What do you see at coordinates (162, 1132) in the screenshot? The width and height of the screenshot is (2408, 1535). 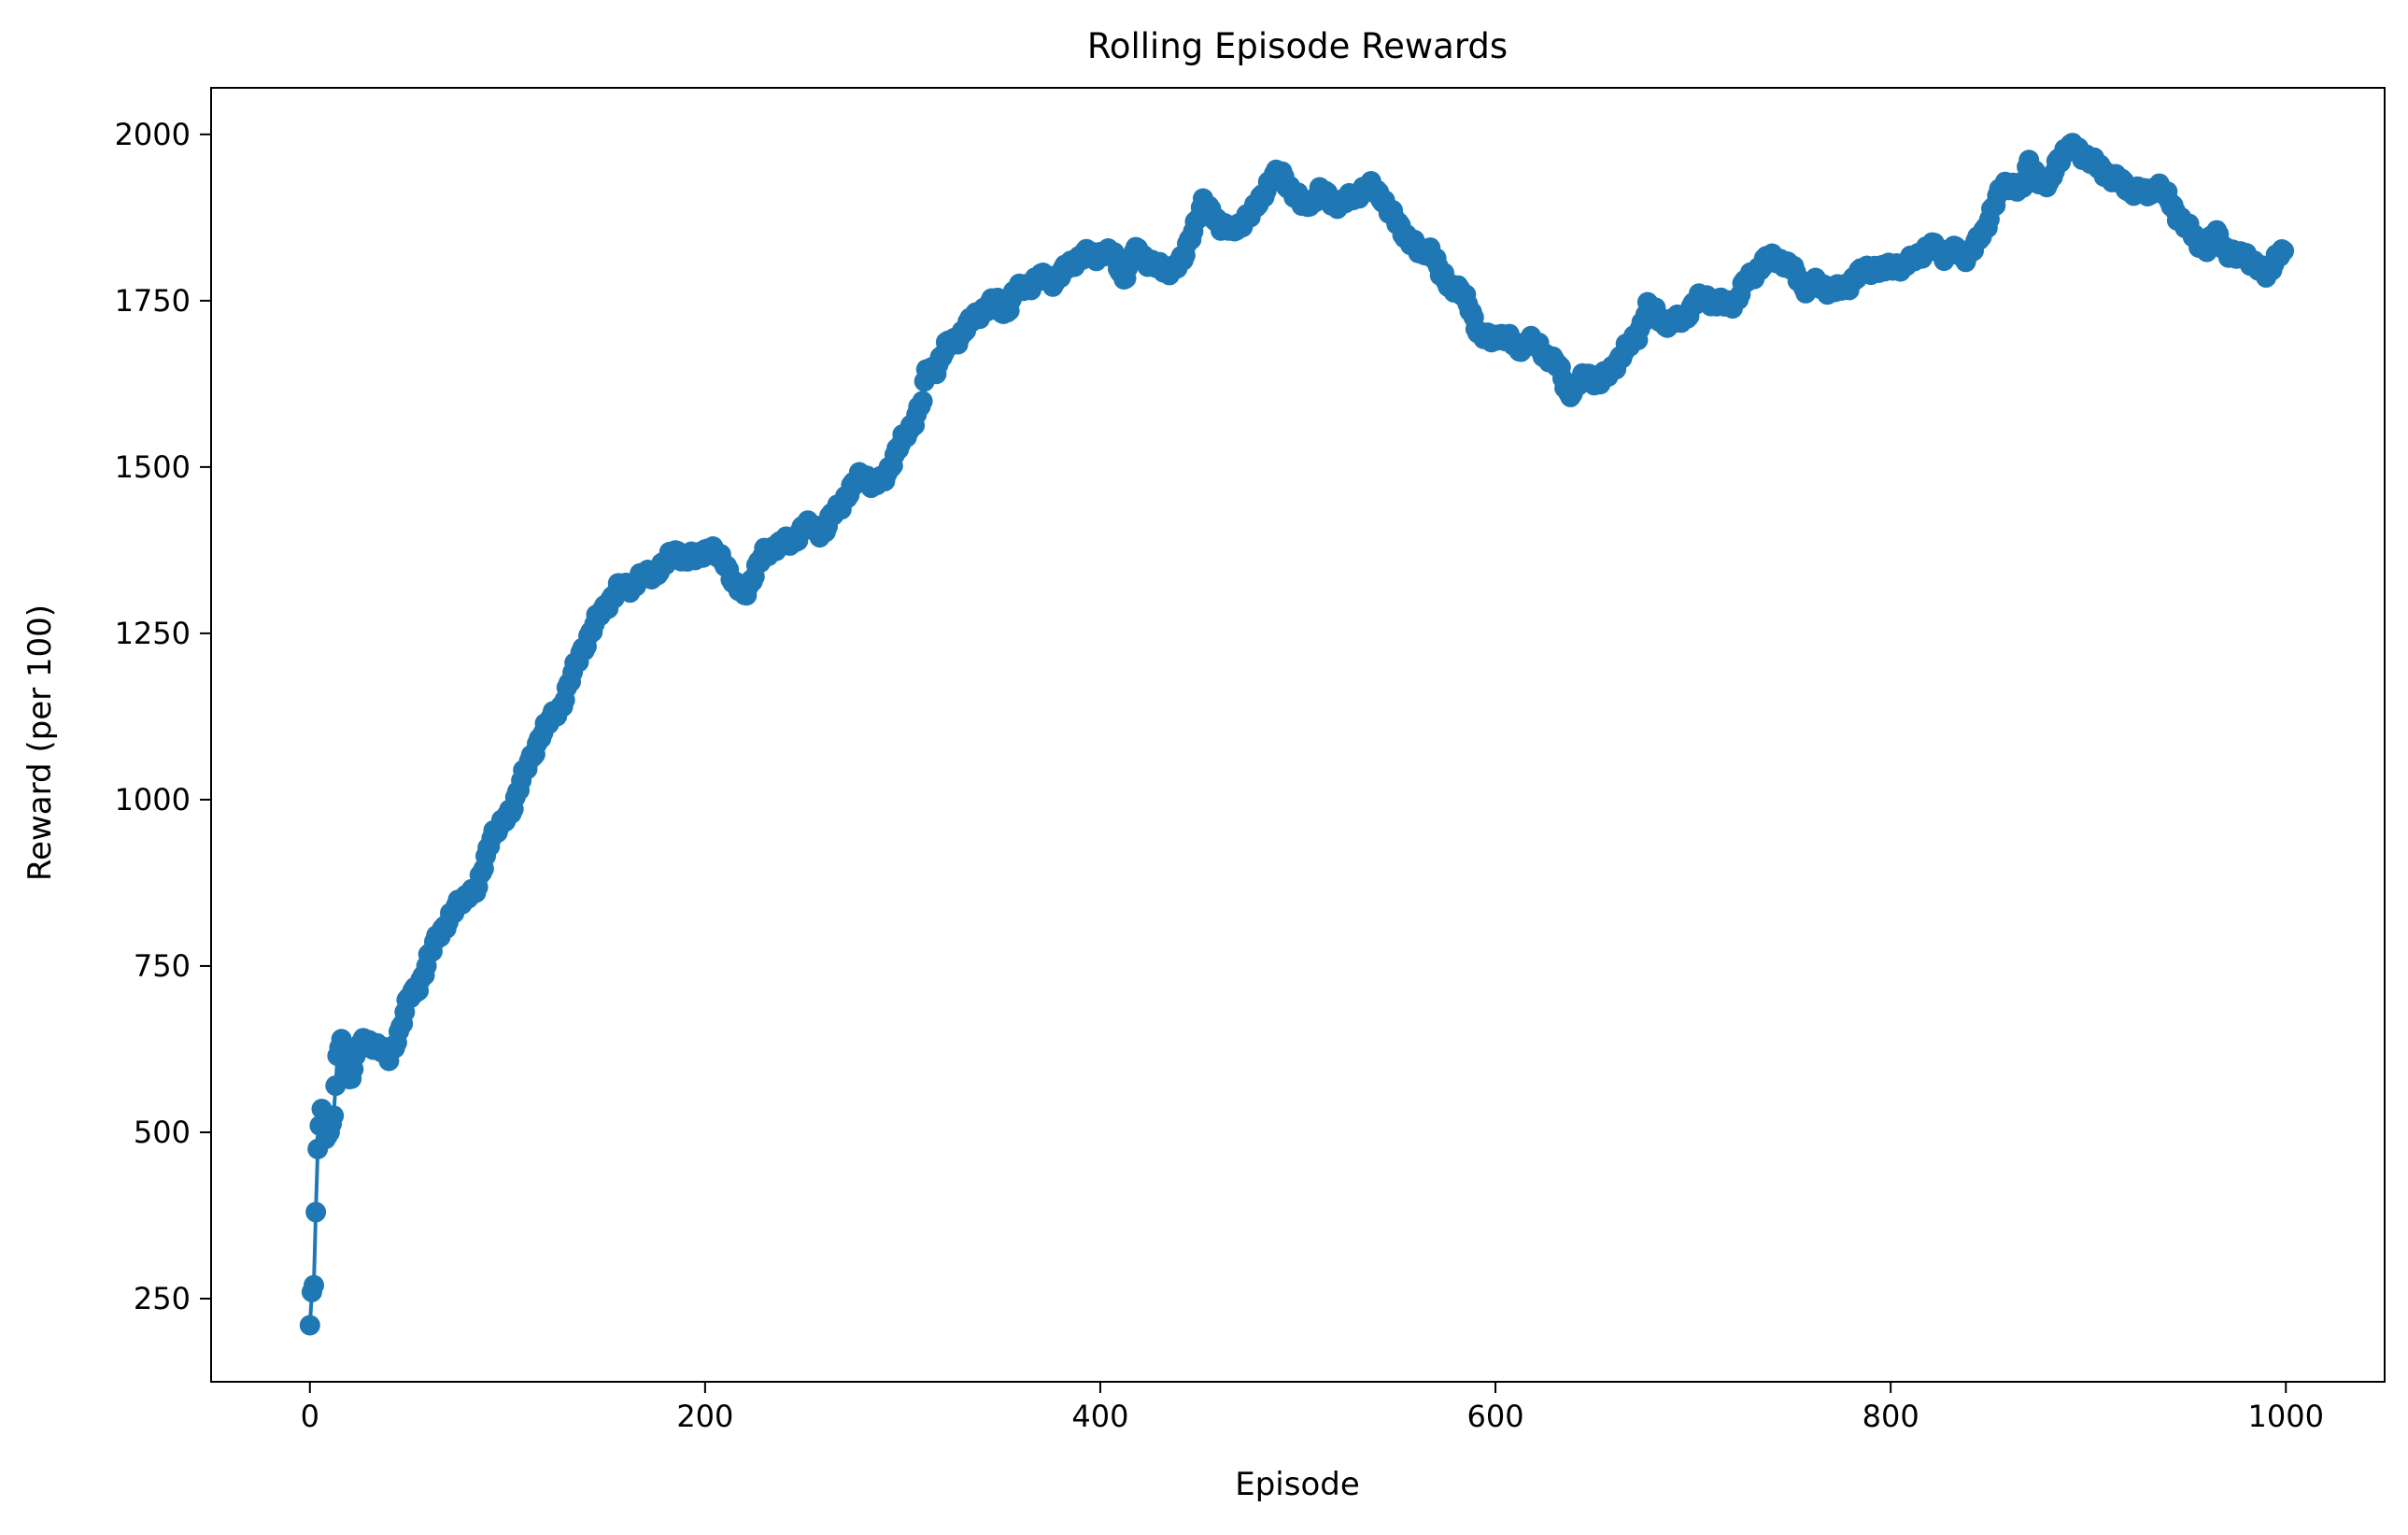 I see `y-tick-label: 500` at bounding box center [162, 1132].